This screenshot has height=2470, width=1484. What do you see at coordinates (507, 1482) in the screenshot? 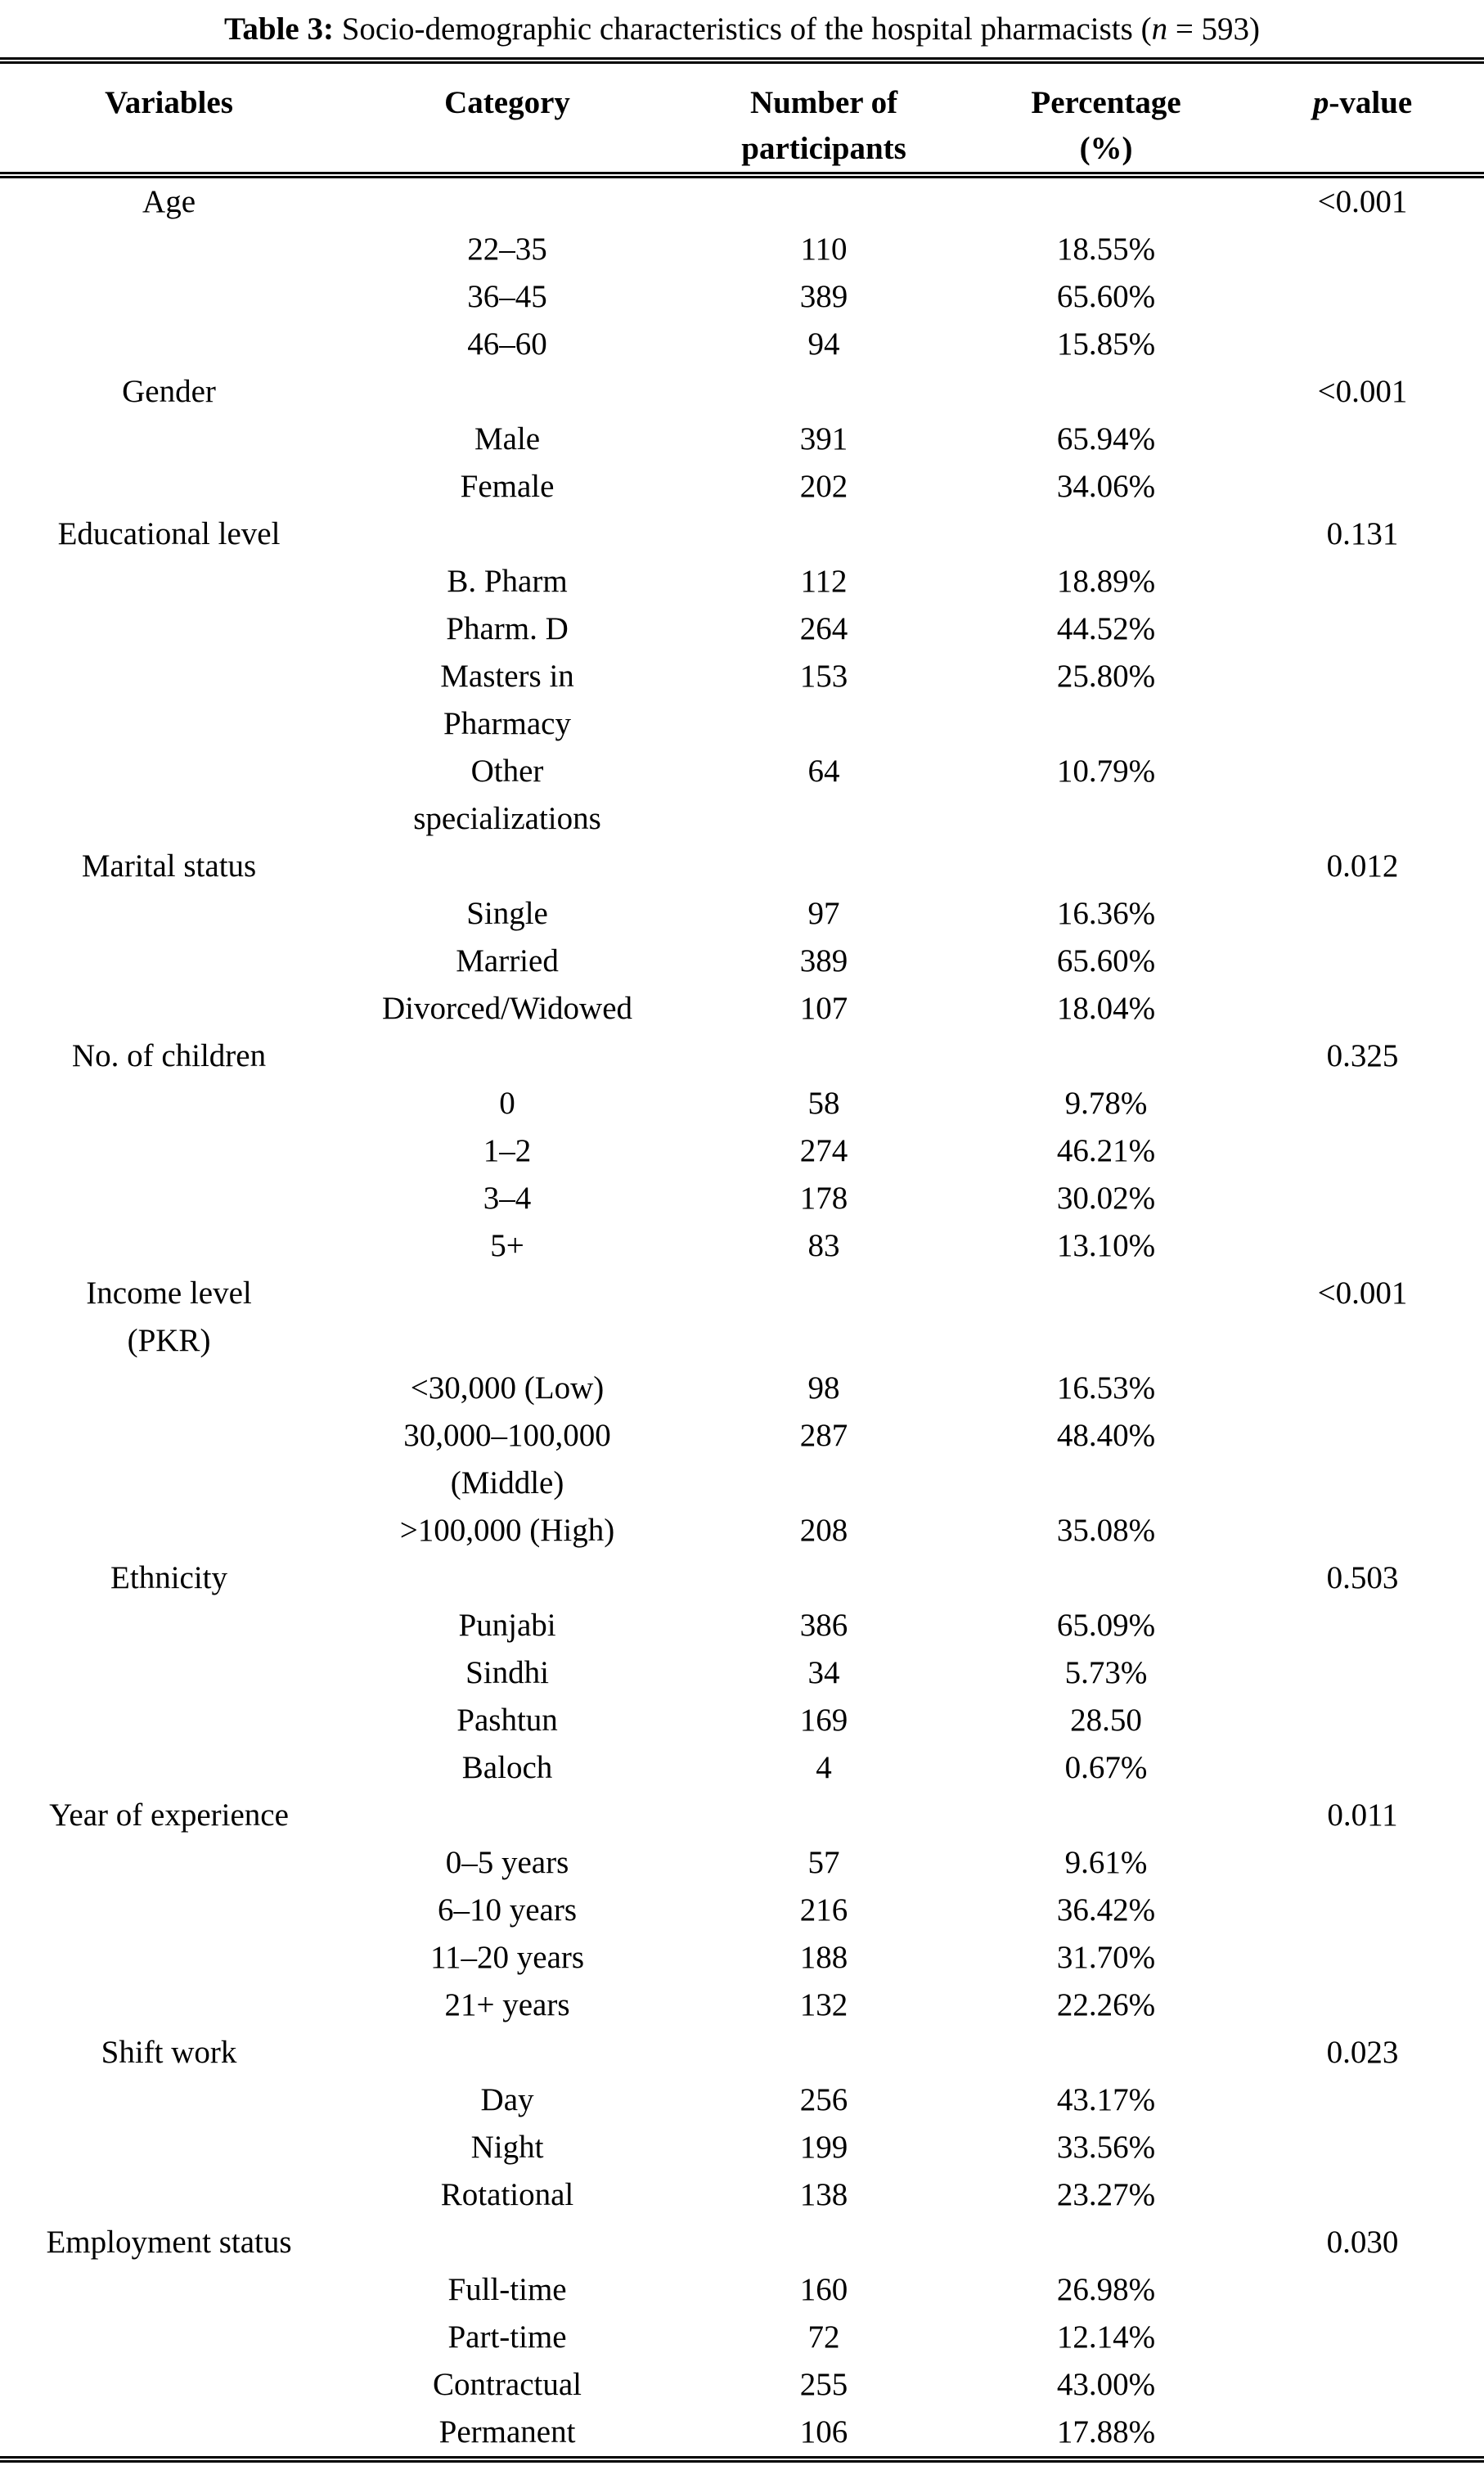
I see `cell-text: (Middle)` at bounding box center [507, 1482].